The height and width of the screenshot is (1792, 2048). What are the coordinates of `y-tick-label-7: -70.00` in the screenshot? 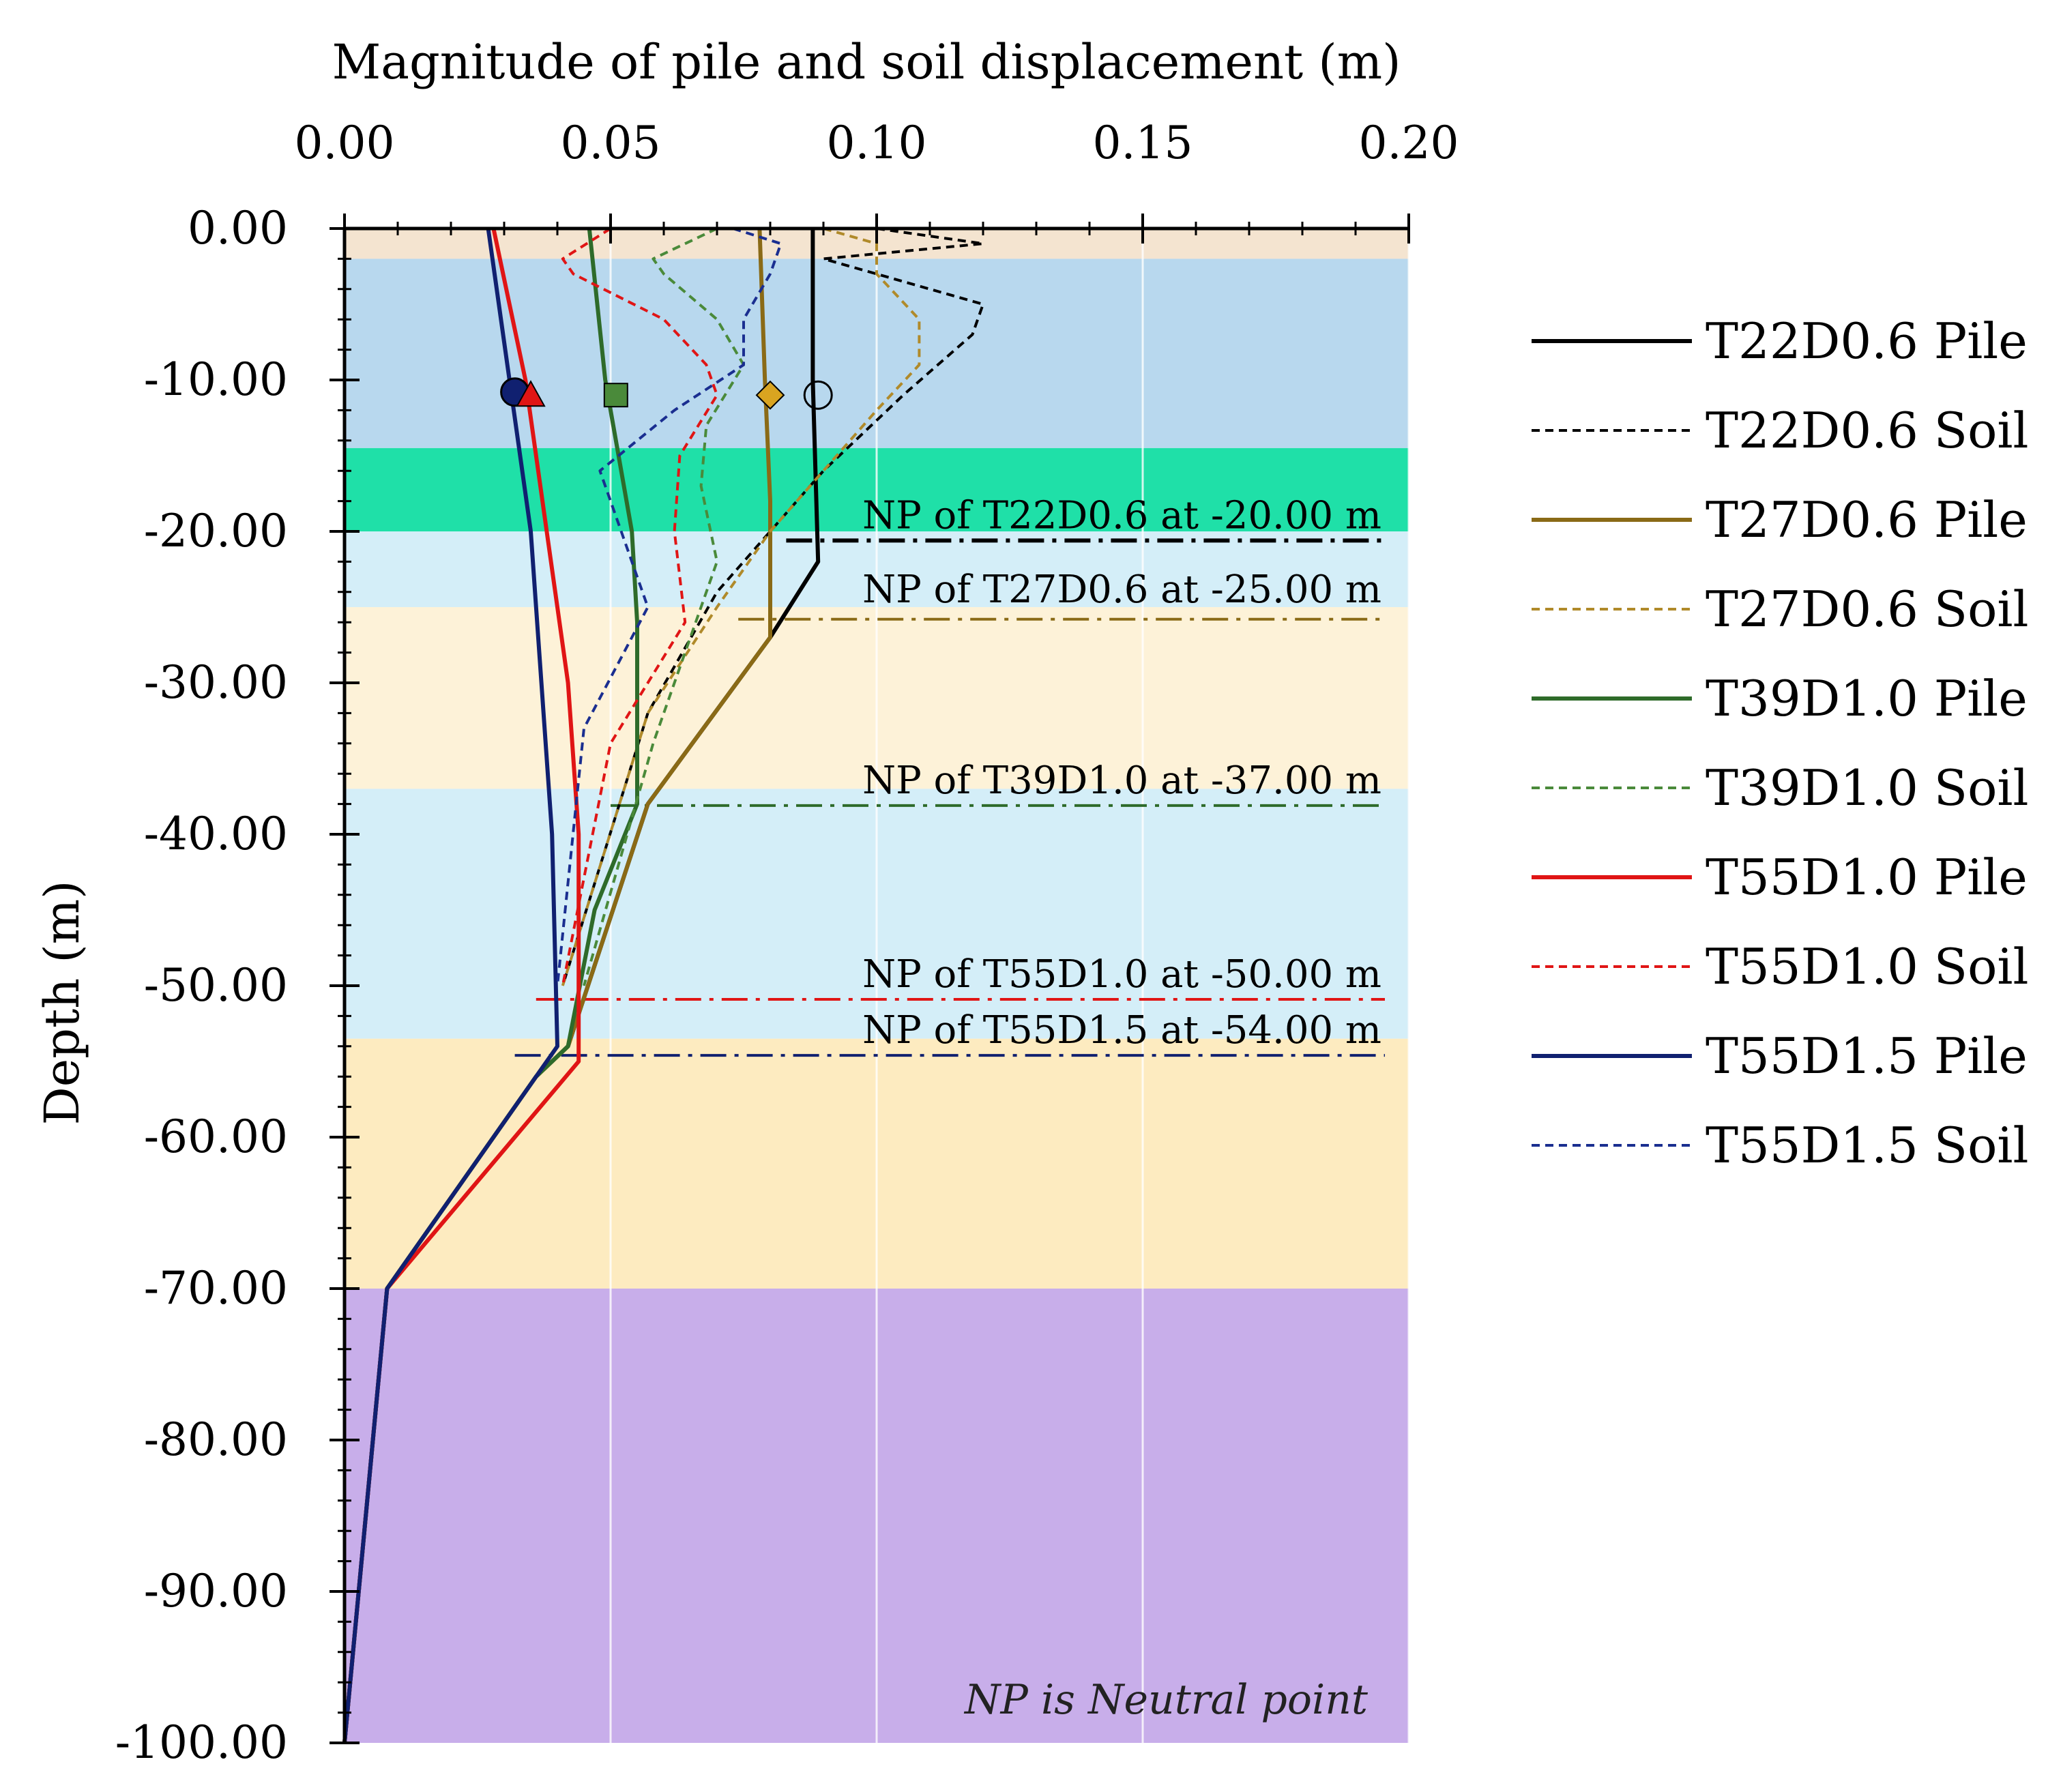 It's located at (216, 1288).